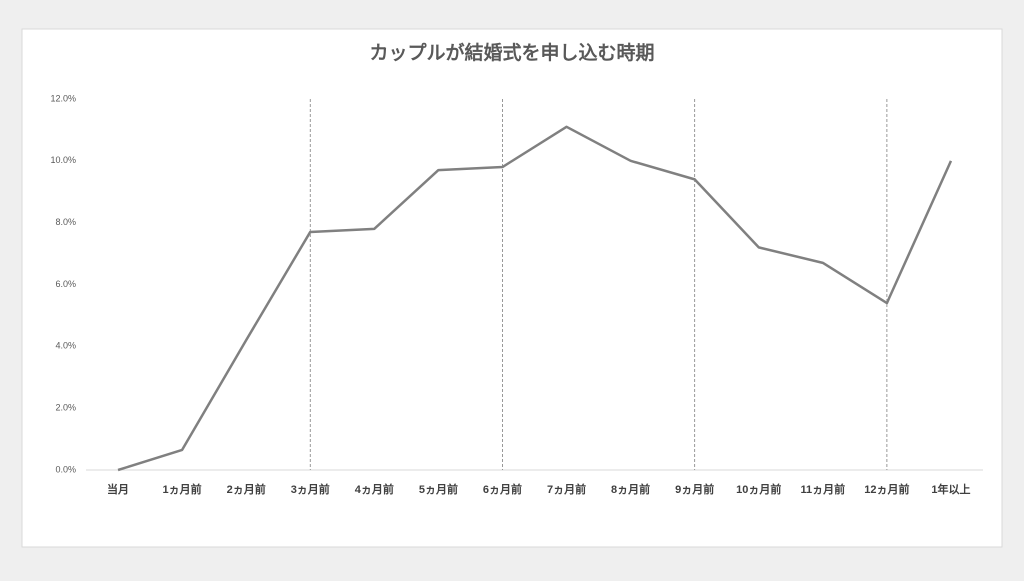  What do you see at coordinates (502, 489) in the screenshot?
I see `x-tick-label: 6ヵ月前` at bounding box center [502, 489].